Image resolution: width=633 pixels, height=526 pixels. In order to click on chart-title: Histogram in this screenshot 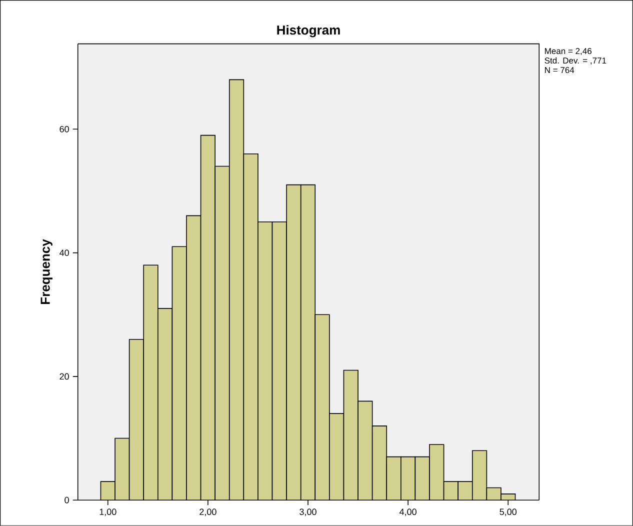, I will do `click(308, 31)`.